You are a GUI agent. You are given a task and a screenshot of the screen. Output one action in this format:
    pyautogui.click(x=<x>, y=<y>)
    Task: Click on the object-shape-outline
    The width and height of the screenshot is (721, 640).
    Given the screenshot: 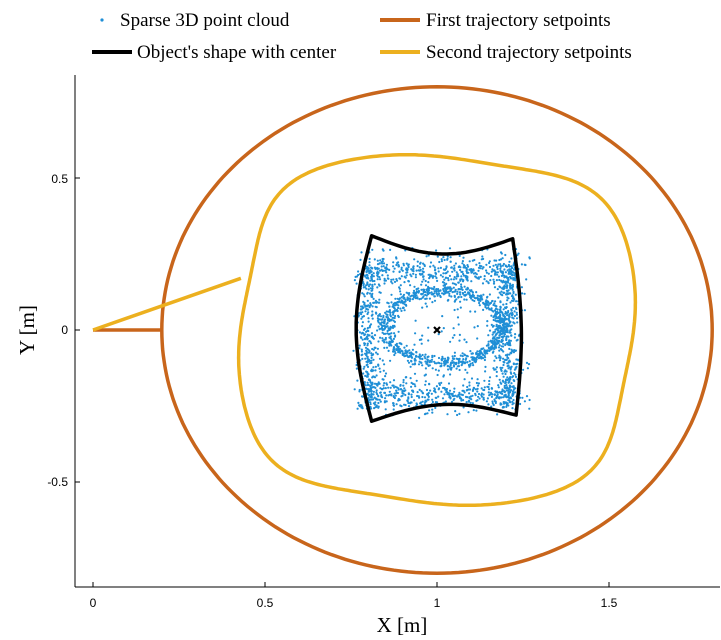 What is the action you would take?
    pyautogui.click(x=439, y=328)
    